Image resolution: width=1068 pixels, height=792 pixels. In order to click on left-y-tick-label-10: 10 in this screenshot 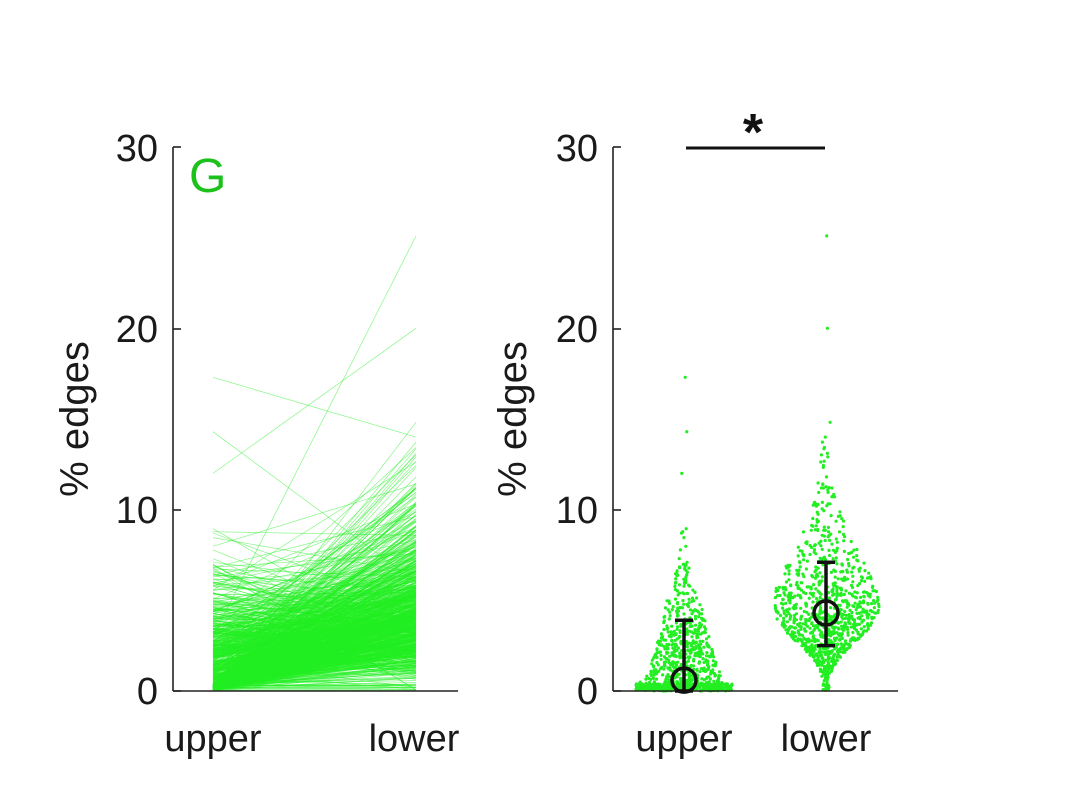, I will do `click(137, 511)`.